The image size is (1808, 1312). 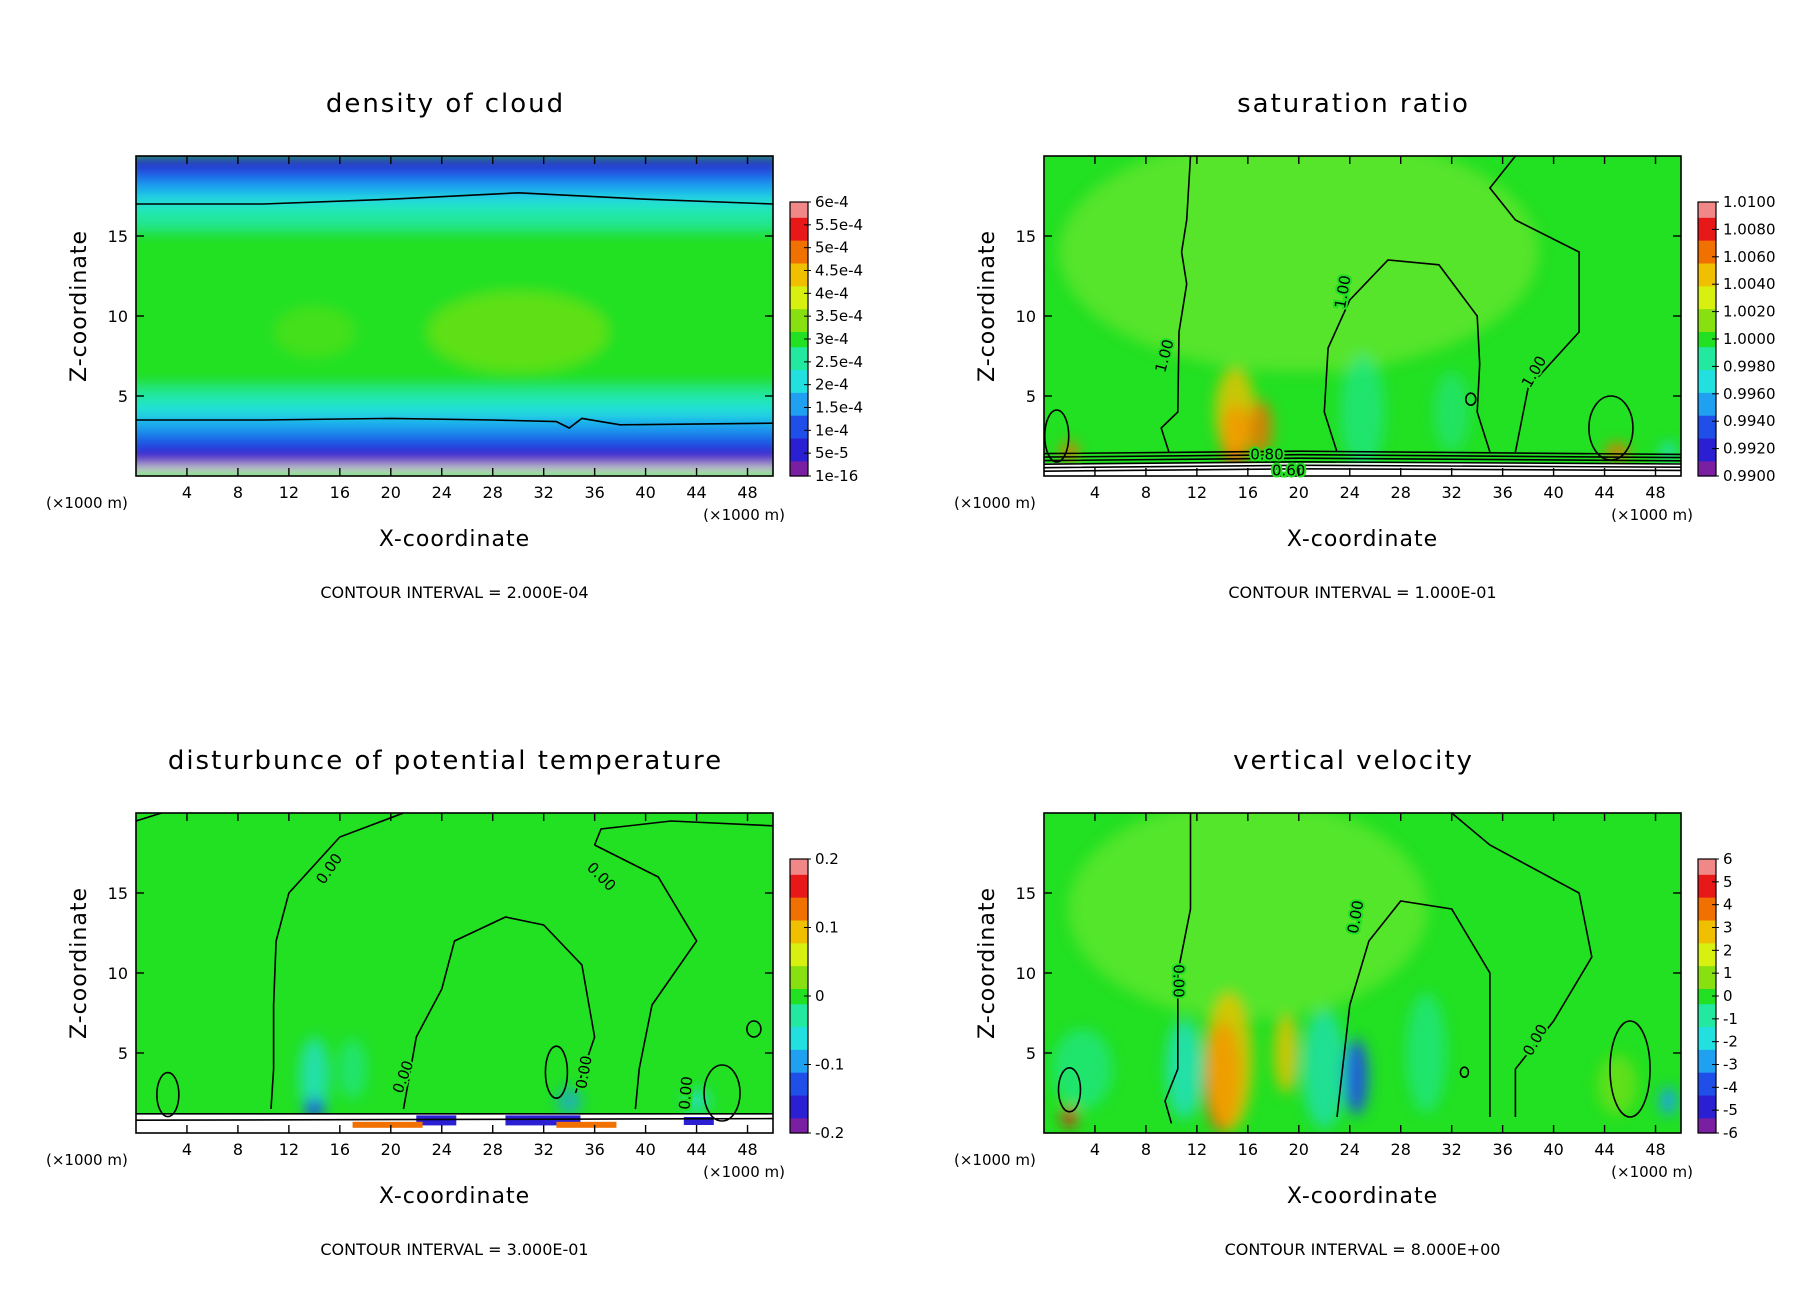 What do you see at coordinates (832, 385) in the screenshot?
I see `colorbar-label: 2e-4` at bounding box center [832, 385].